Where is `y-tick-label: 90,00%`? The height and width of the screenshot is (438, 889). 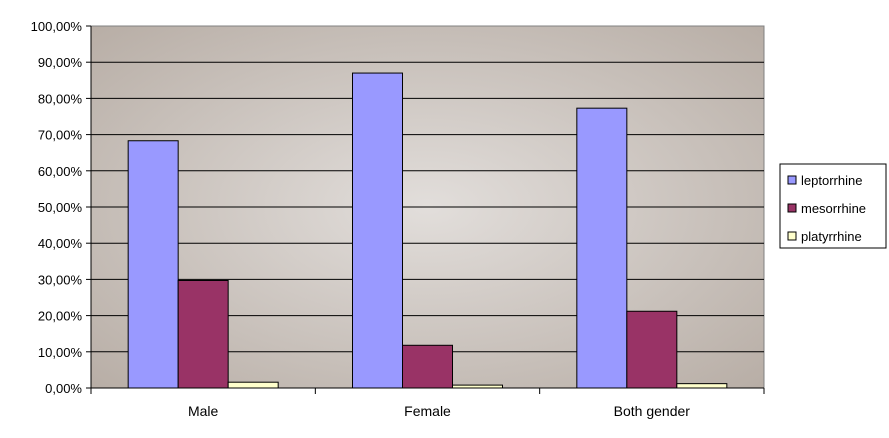 y-tick-label: 90,00% is located at coordinates (60, 62).